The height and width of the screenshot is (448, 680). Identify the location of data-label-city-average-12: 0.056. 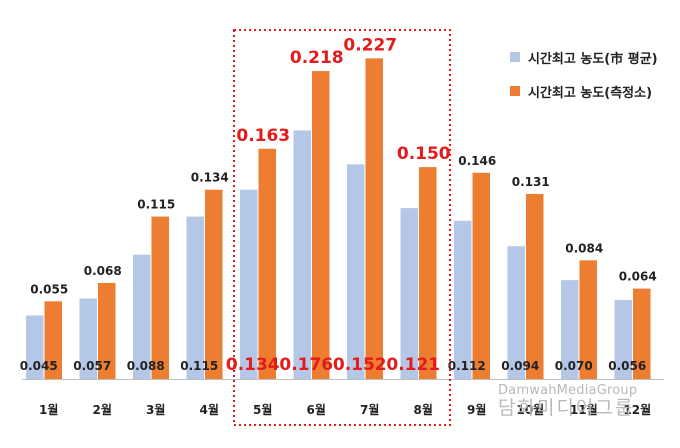
(627, 366).